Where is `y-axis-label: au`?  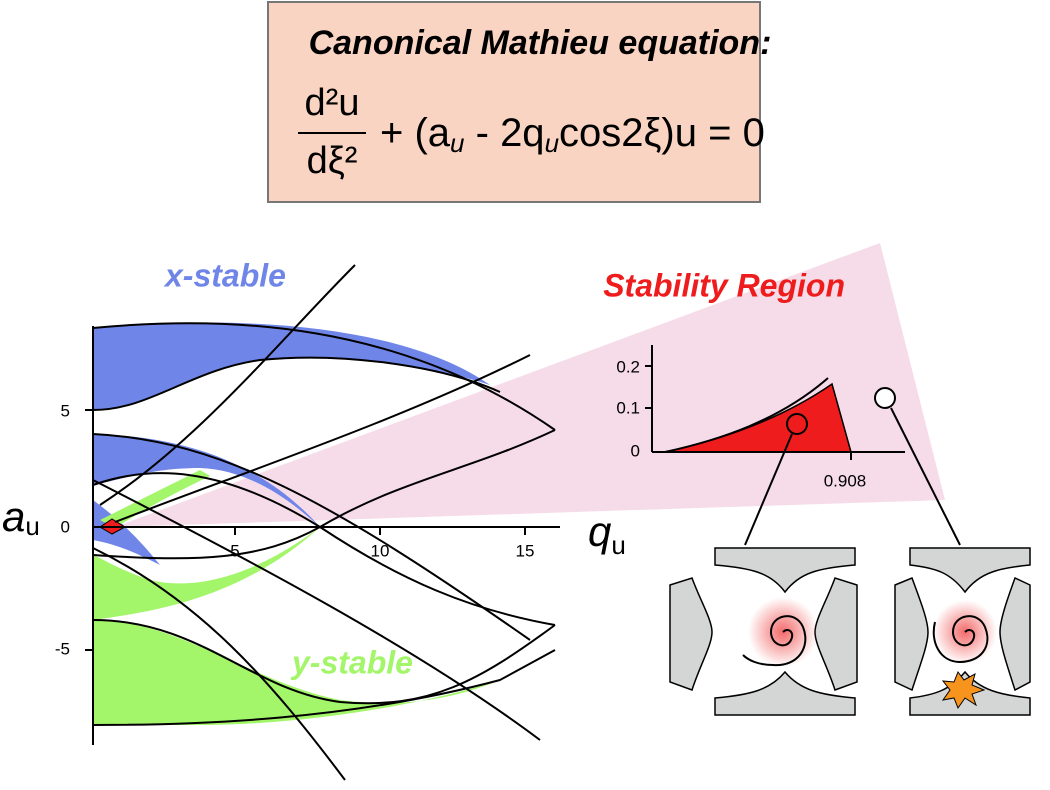 y-axis-label: au is located at coordinates (21, 517).